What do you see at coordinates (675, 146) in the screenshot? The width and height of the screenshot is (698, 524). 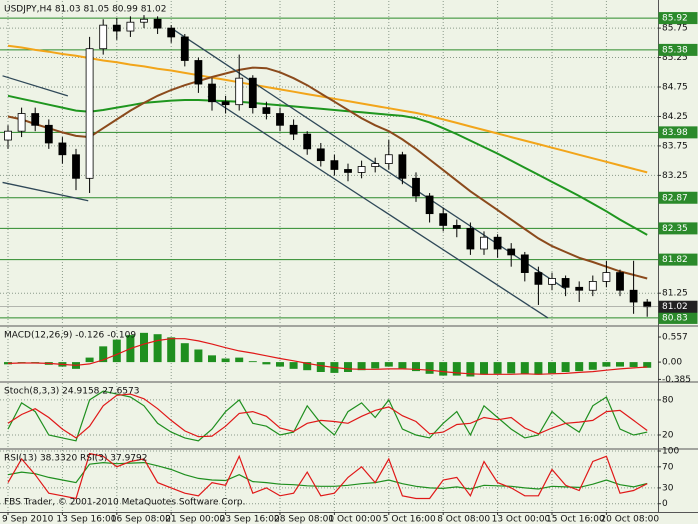 I see `y-tick-label: 83.75` at bounding box center [675, 146].